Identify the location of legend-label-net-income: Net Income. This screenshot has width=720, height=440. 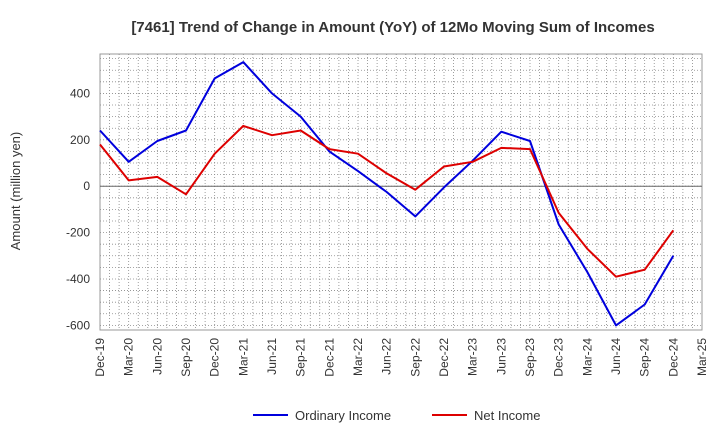
(507, 415).